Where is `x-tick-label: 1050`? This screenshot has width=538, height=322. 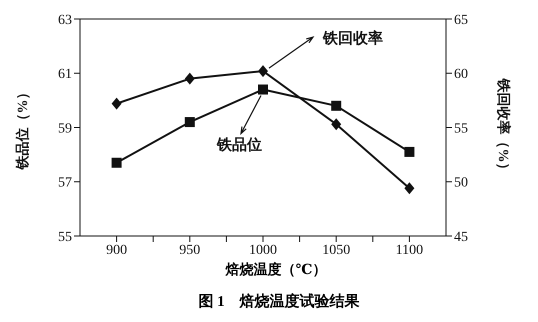
x-tick-label: 1050 is located at coordinates (336, 250).